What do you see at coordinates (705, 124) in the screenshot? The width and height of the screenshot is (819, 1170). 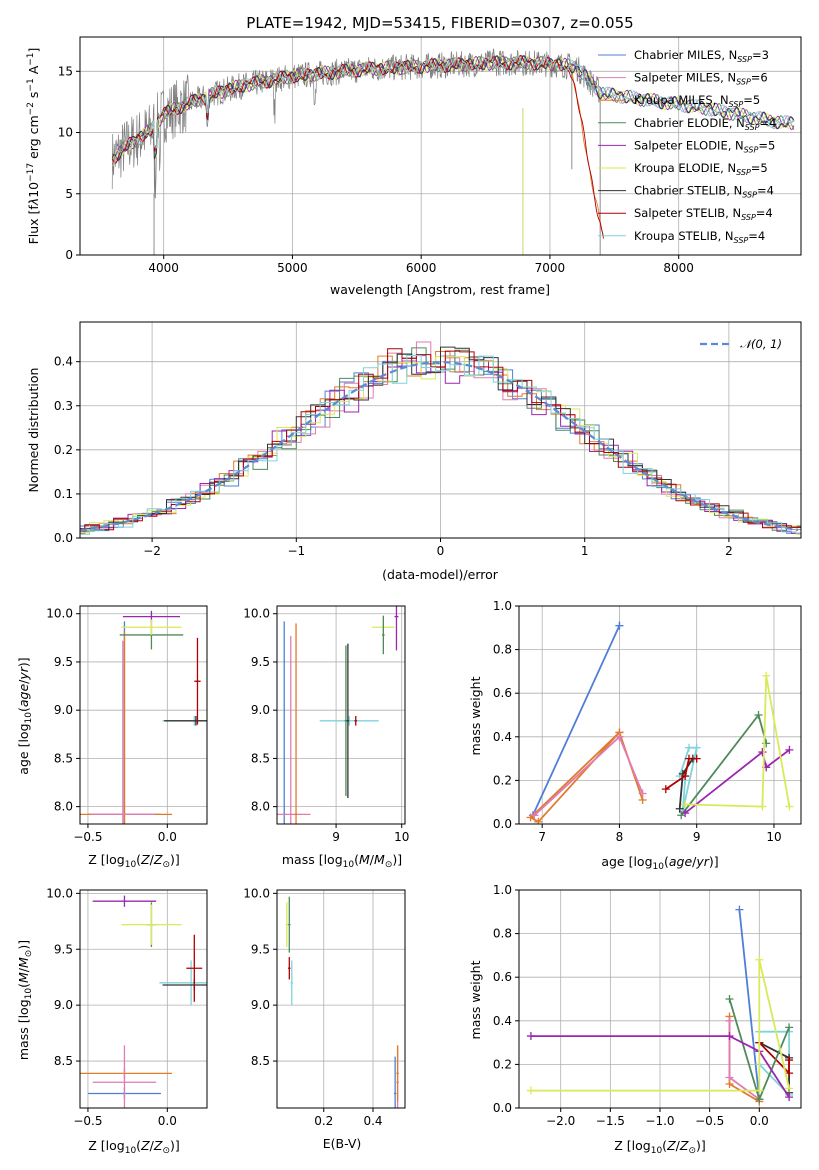 I see `legend-entry: Chabrier ELODIE, NSSP=4` at bounding box center [705, 124].